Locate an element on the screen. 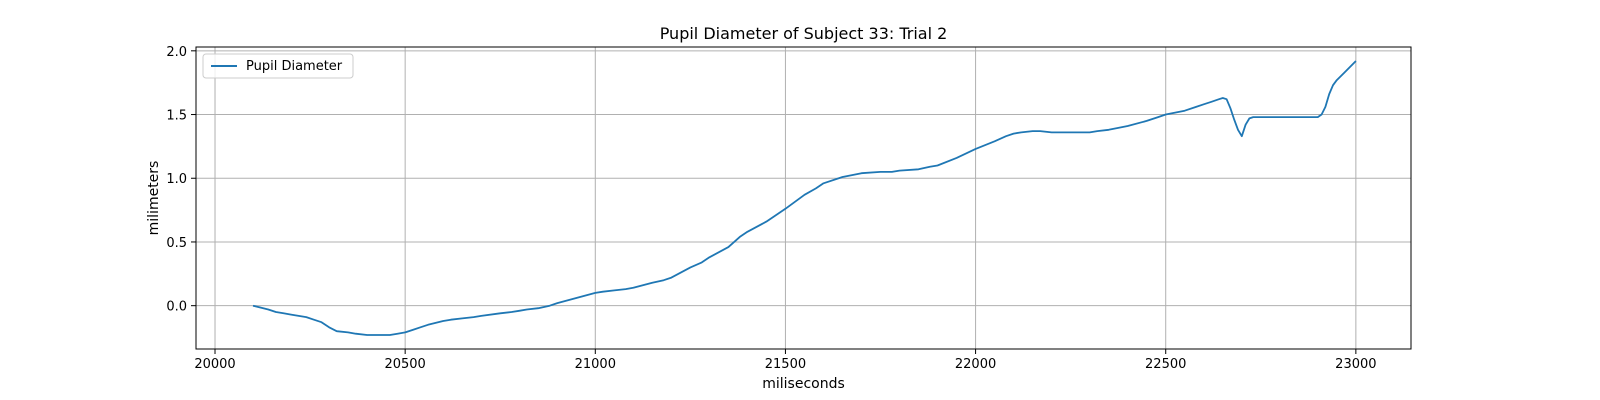 This screenshot has width=1600, height=400. x-tick-label: 20500 is located at coordinates (404, 364).